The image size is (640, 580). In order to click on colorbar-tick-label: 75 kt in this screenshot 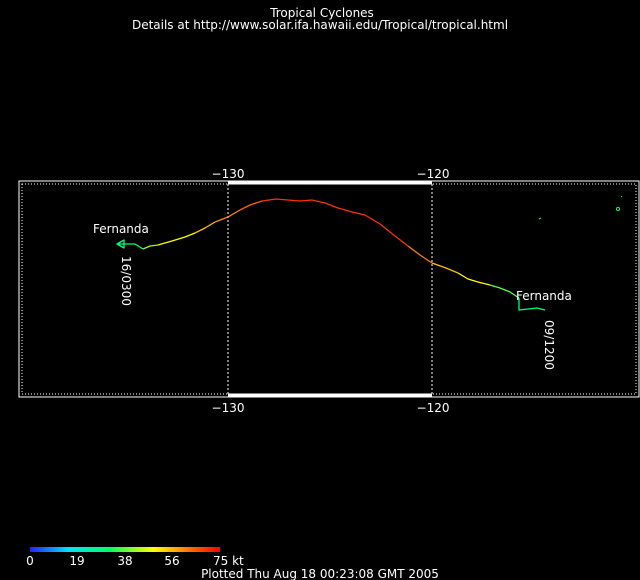, I will do `click(228, 561)`.